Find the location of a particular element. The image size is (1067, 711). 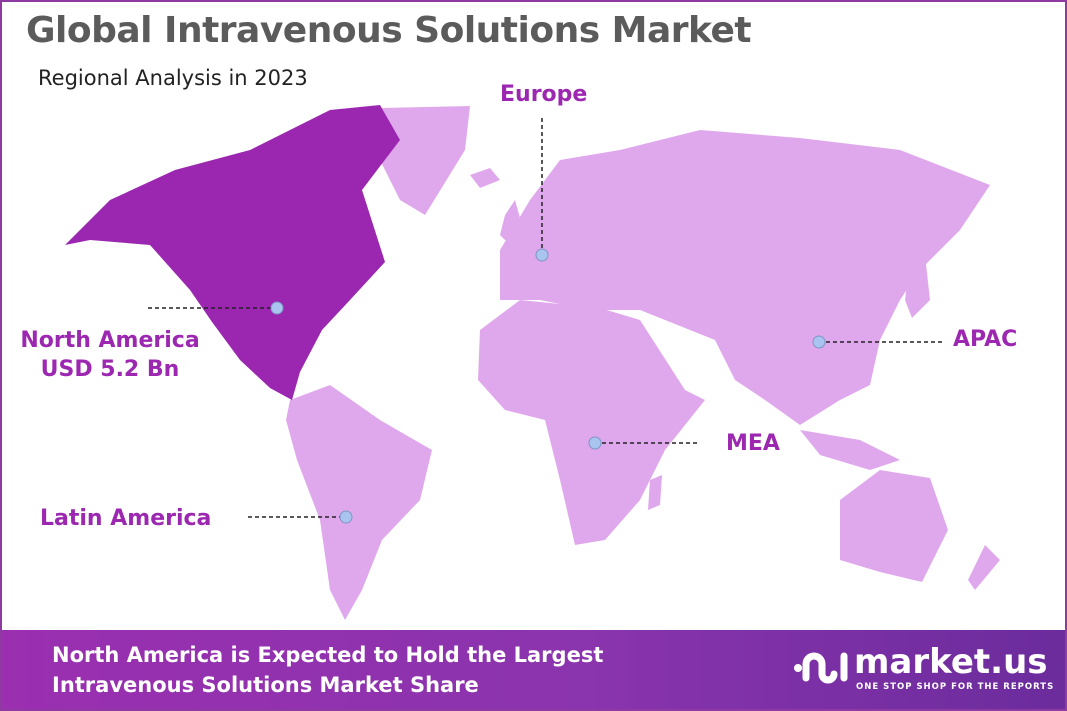

mea-label: MEA is located at coordinates (753, 443).